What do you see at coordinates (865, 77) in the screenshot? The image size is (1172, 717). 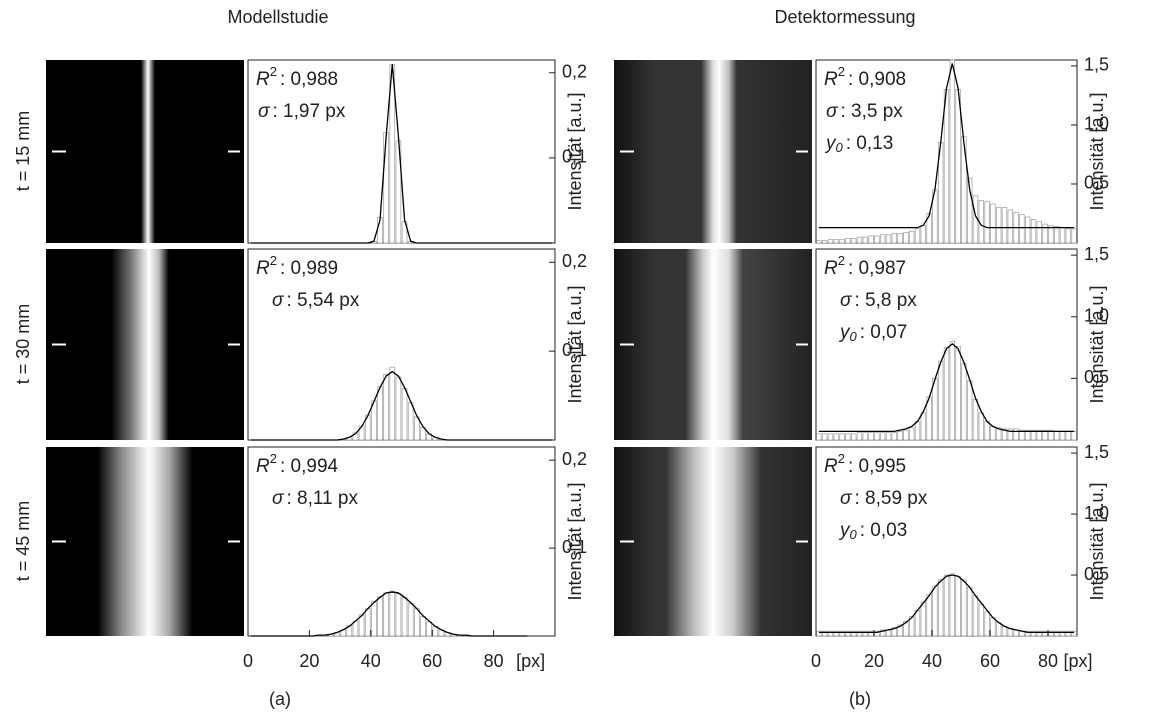 I see `fit-annotation: R2: 0,908` at bounding box center [865, 77].